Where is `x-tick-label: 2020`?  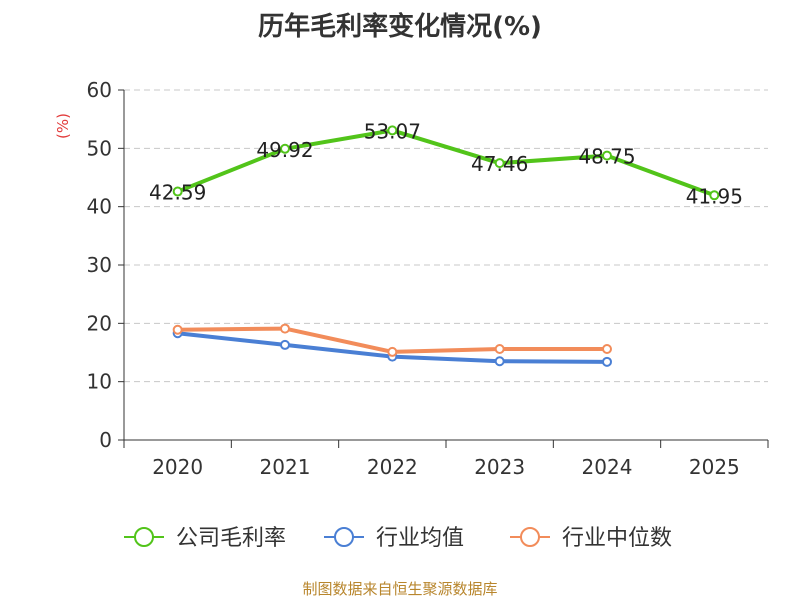
x-tick-label: 2020 is located at coordinates (177, 467).